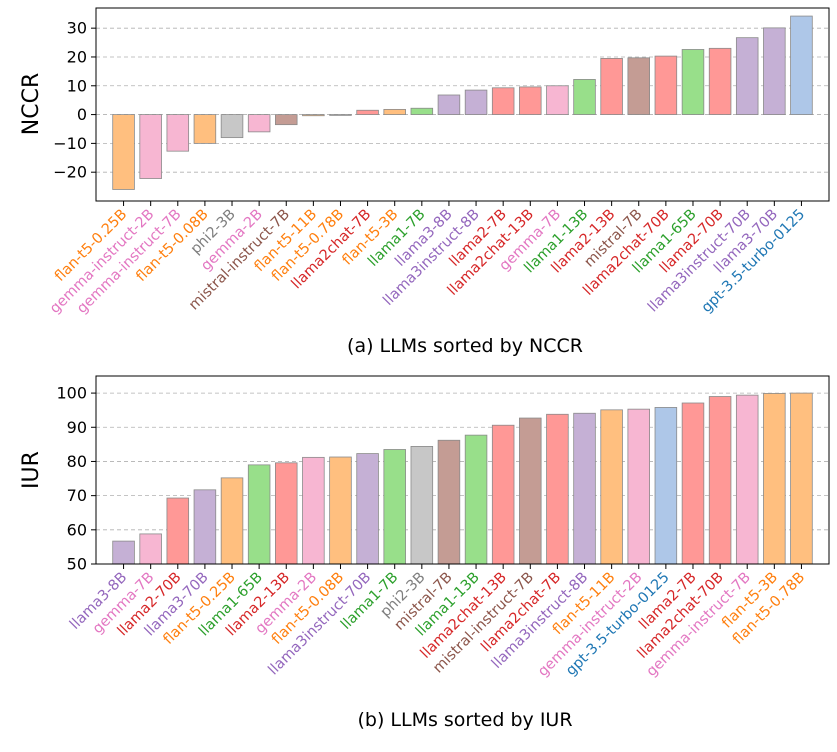 This screenshot has height=752, width=837. Describe the element at coordinates (464, 720) in the screenshot. I see `chart-caption: (b) LLMs sorted by IUR` at that location.